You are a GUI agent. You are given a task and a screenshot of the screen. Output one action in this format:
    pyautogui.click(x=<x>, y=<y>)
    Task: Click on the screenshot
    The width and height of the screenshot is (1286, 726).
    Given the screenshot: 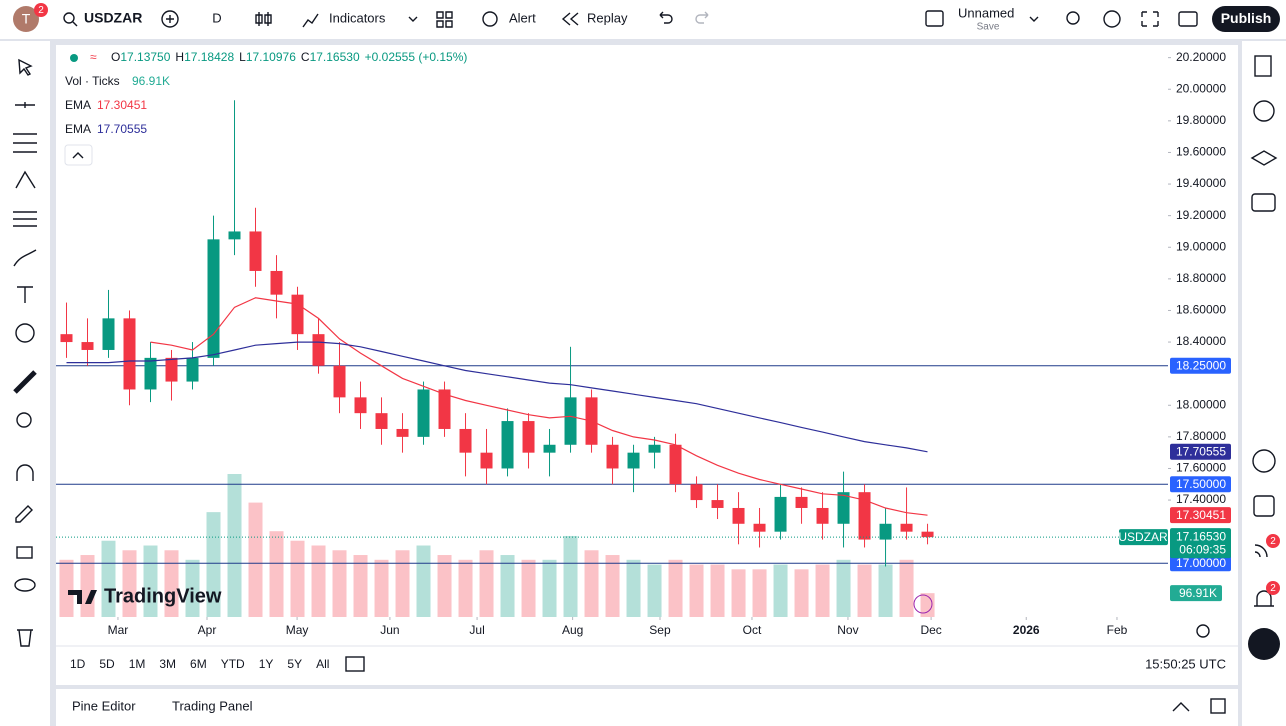 What is the action you would take?
    pyautogui.click(x=1188, y=19)
    